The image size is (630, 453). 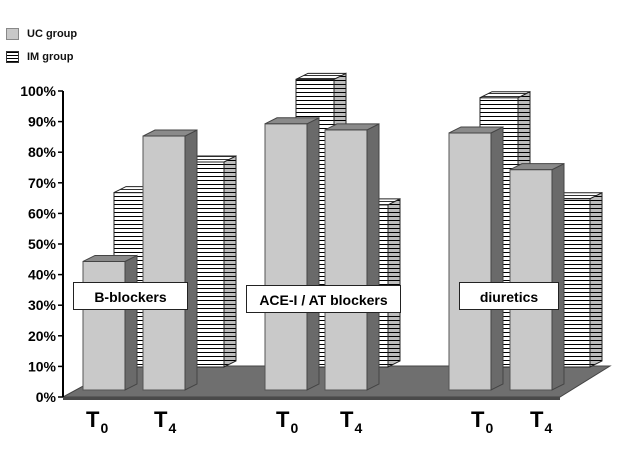 I want to click on group-label-b-blockers: B-blockers, so click(x=130, y=296).